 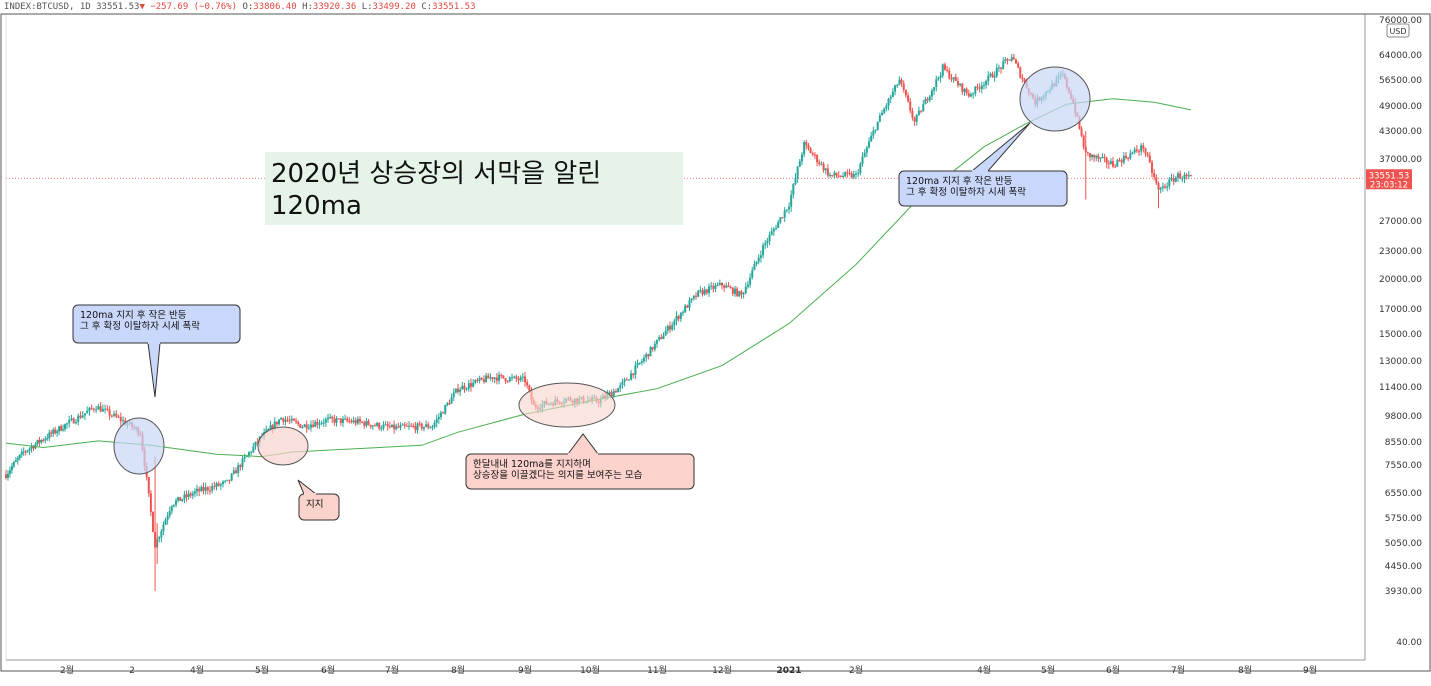 I want to click on y-tick-label: 7550.00, so click(x=1403, y=466).